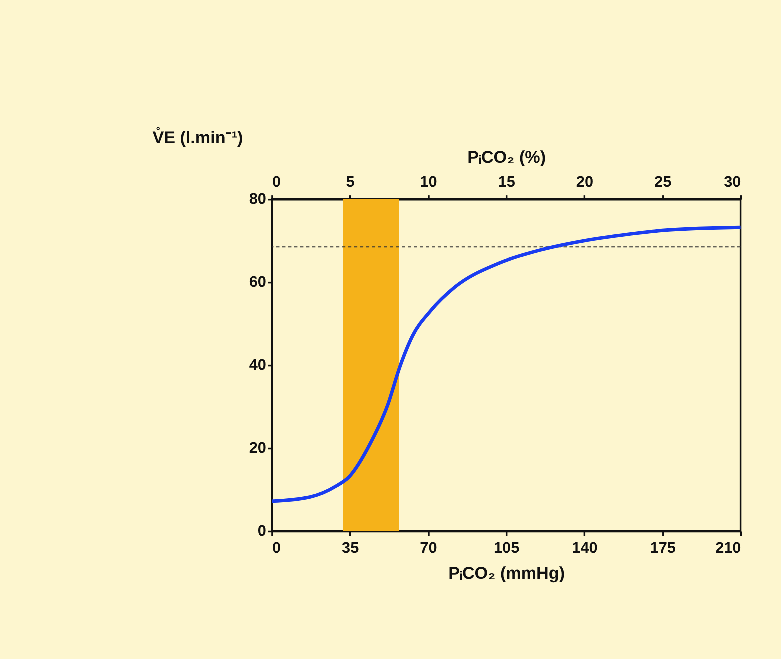 The height and width of the screenshot is (659, 781). Describe the element at coordinates (257, 199) in the screenshot. I see `y-tick-label: 80` at that location.